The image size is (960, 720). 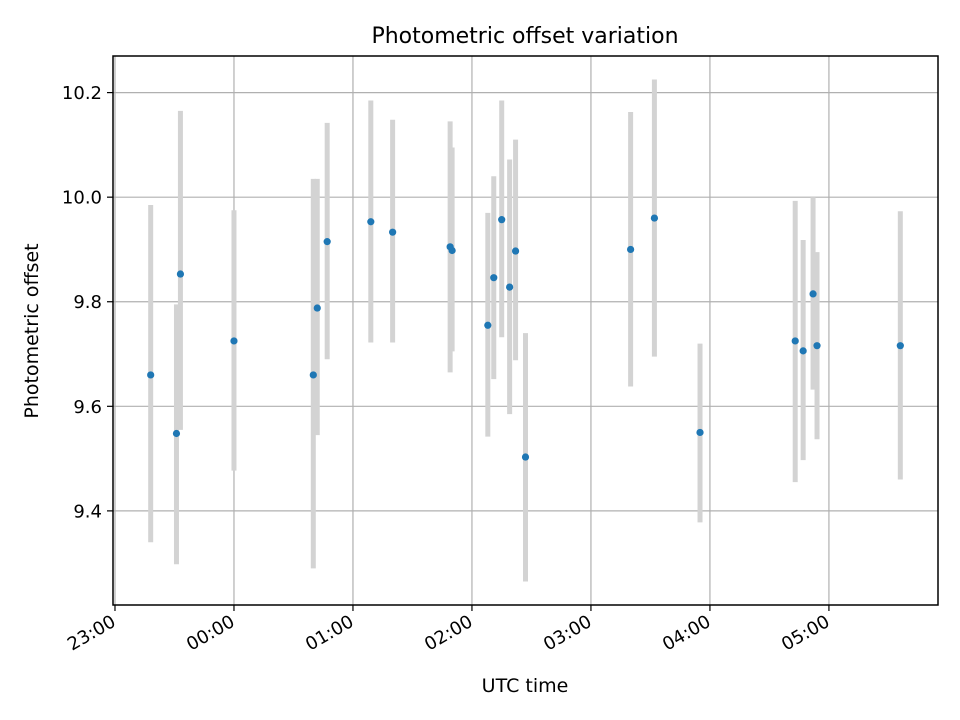 What do you see at coordinates (525, 686) in the screenshot?
I see `x-axis-label: UTC time` at bounding box center [525, 686].